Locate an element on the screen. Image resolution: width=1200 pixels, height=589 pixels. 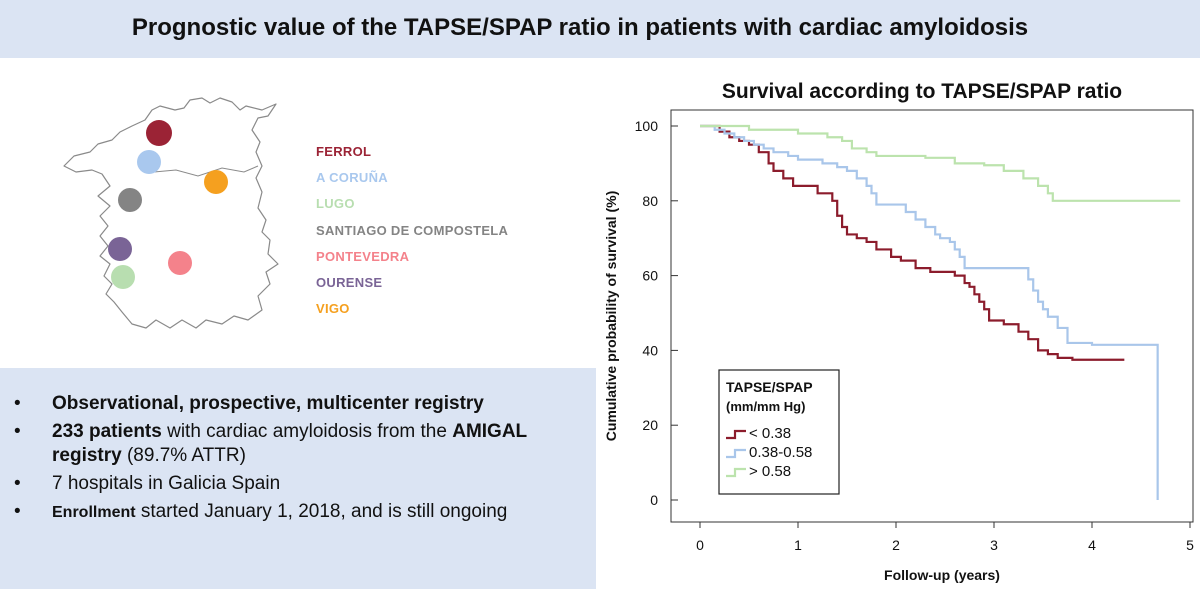
registry-text-part: Enrollment is located at coordinates (94, 512).